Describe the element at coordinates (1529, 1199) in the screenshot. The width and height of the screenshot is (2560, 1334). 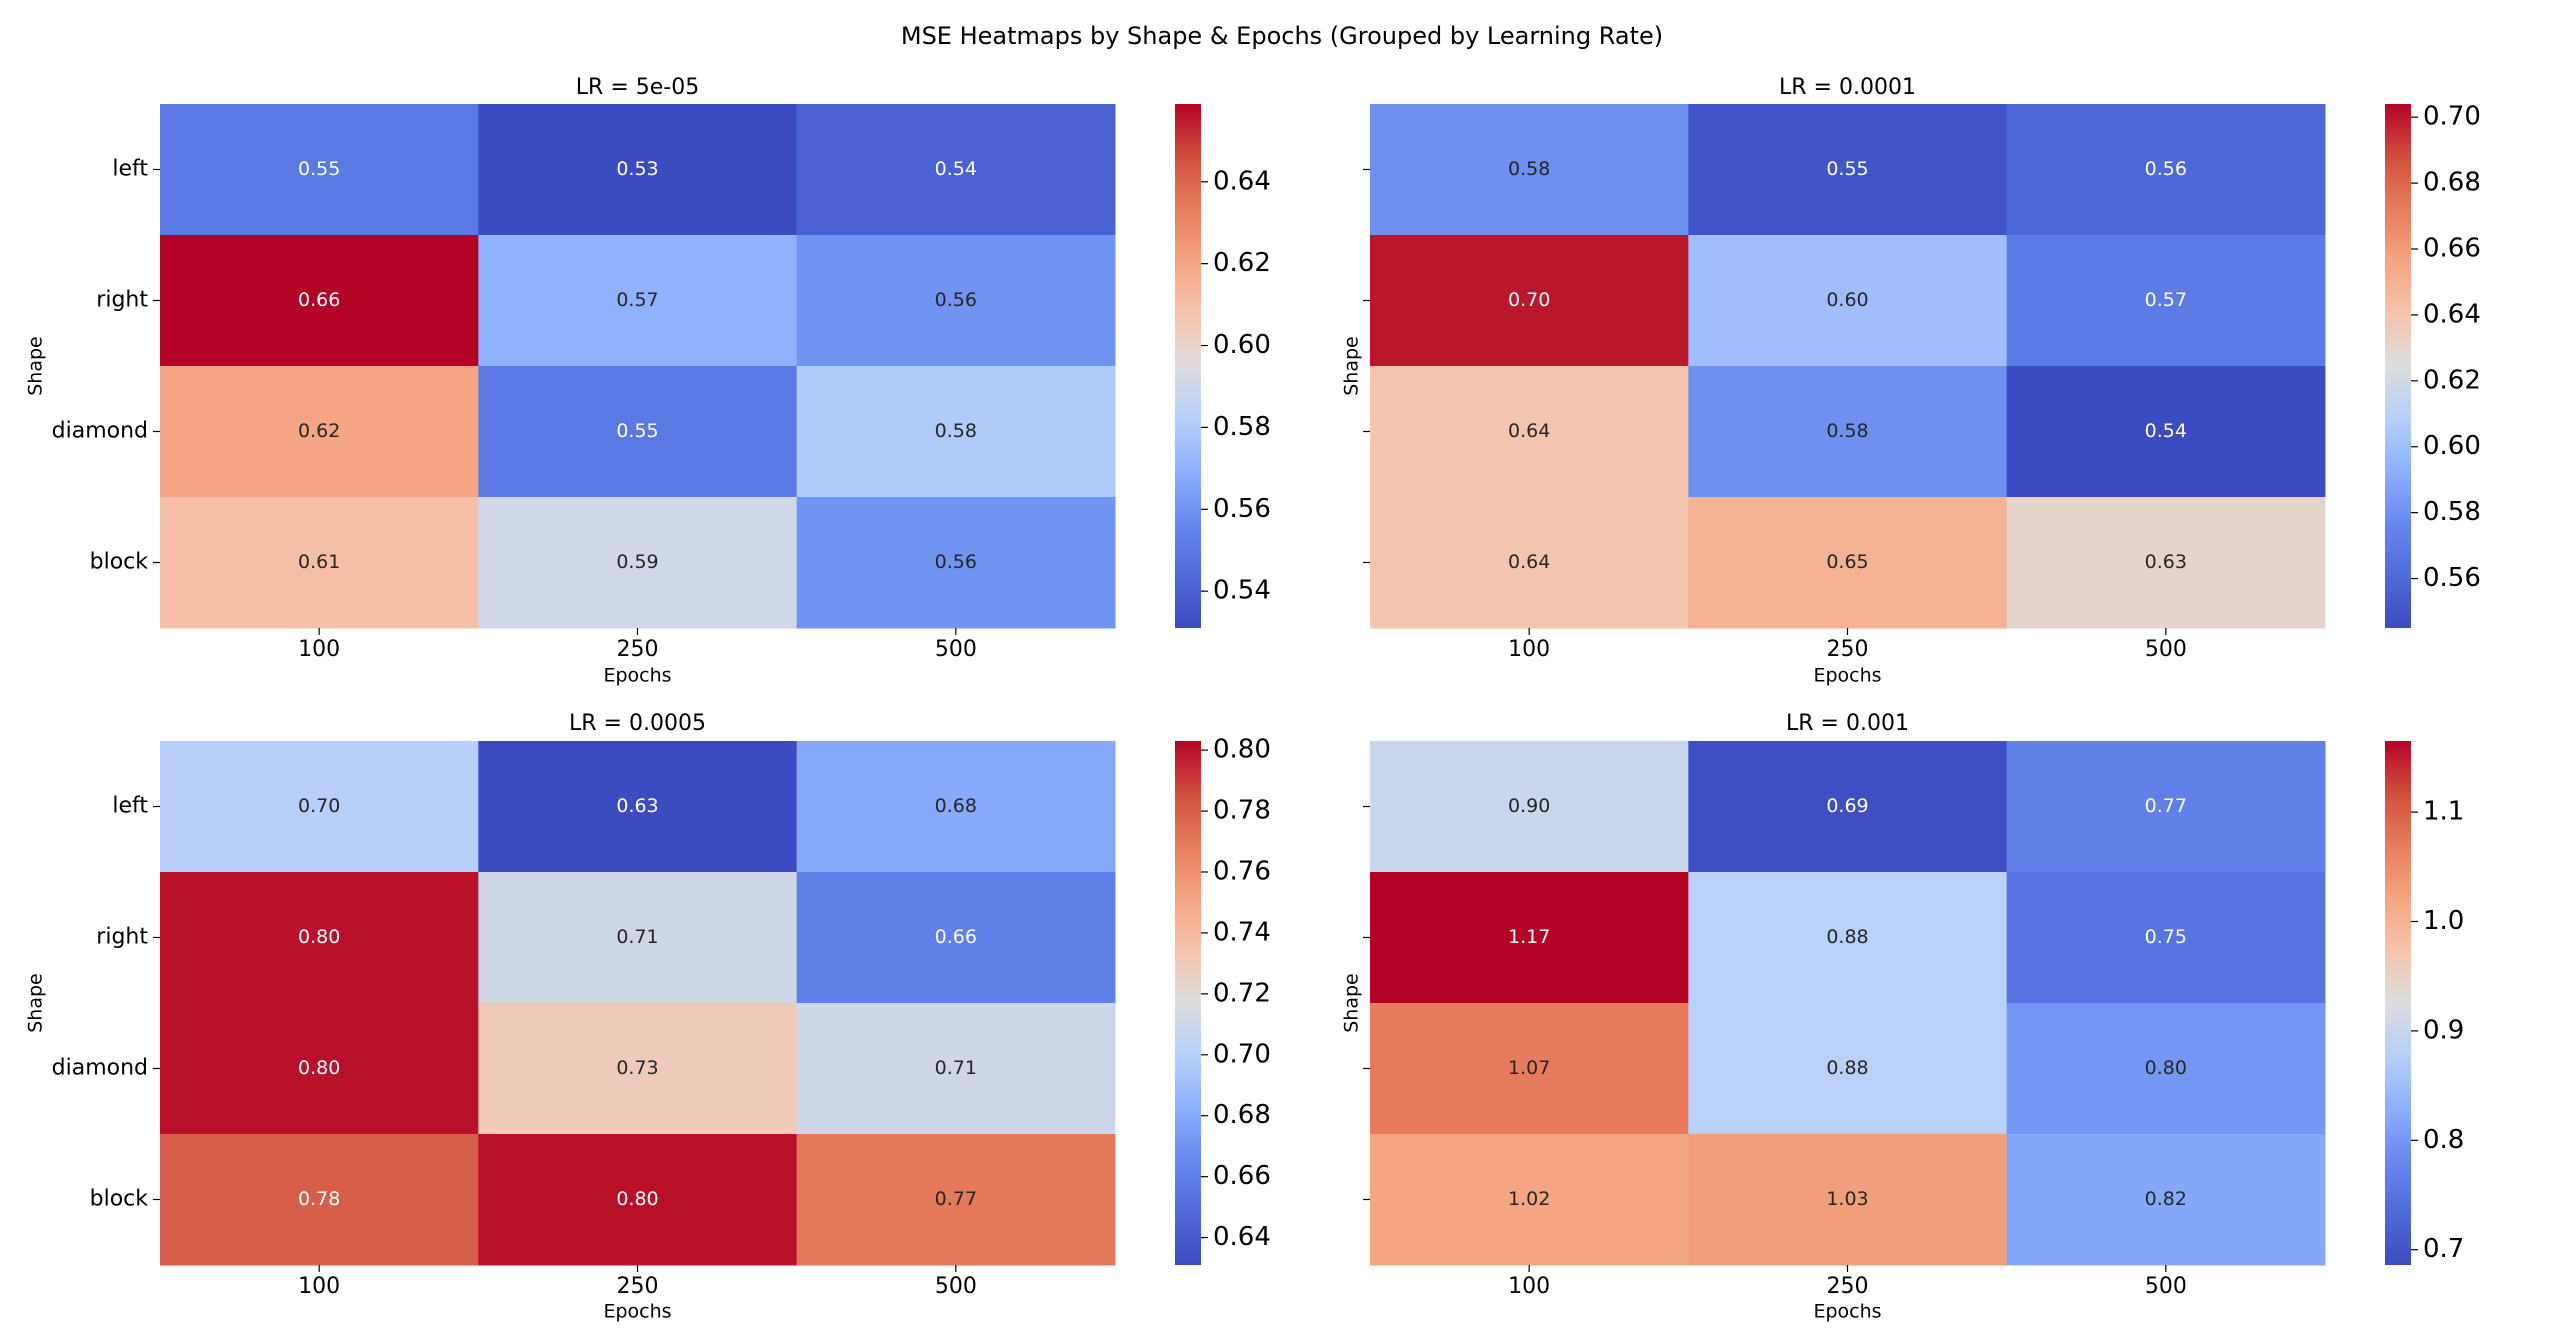
I see `cell-value-label: 1.02` at that location.